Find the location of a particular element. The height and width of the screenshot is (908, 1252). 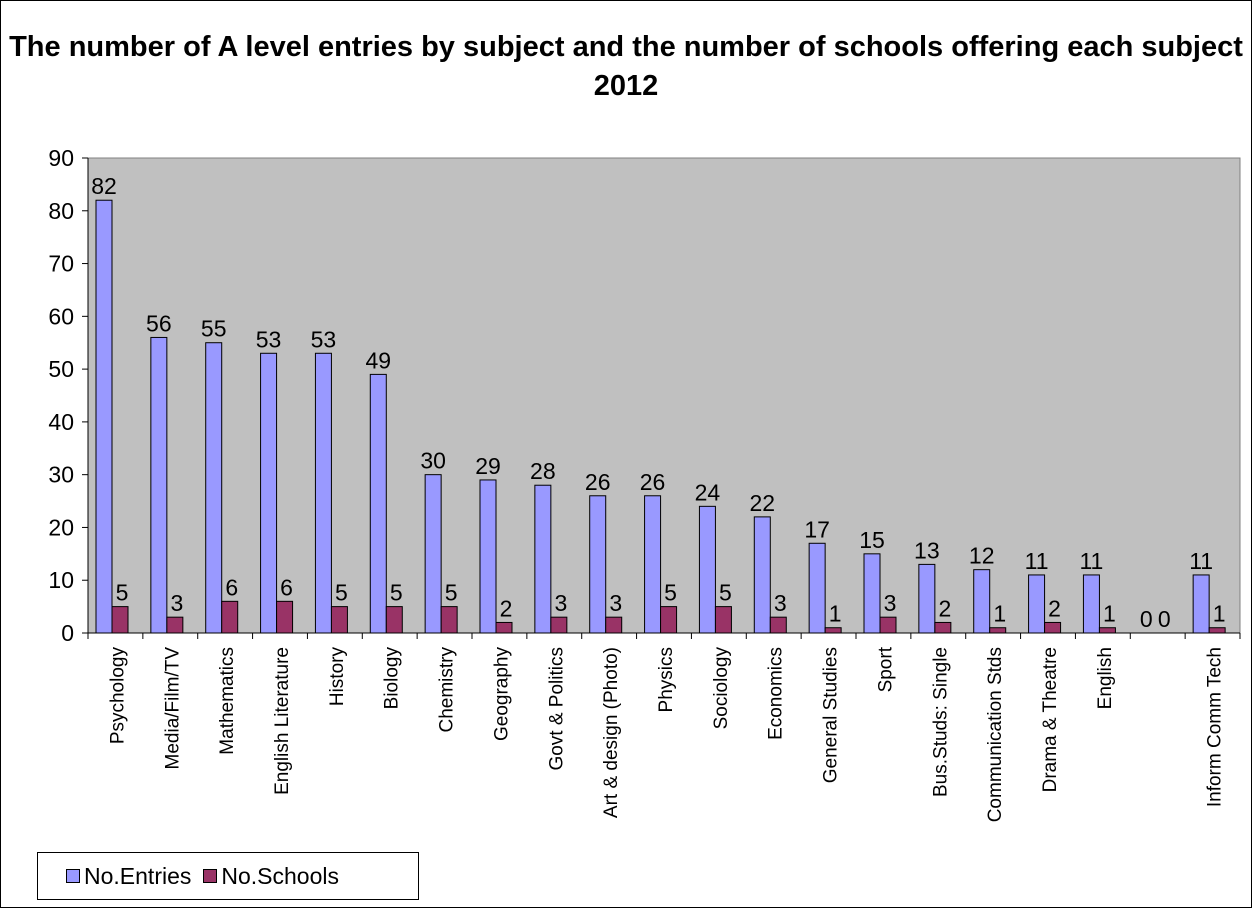

legend-label-schools: No.Schools is located at coordinates (280, 875).